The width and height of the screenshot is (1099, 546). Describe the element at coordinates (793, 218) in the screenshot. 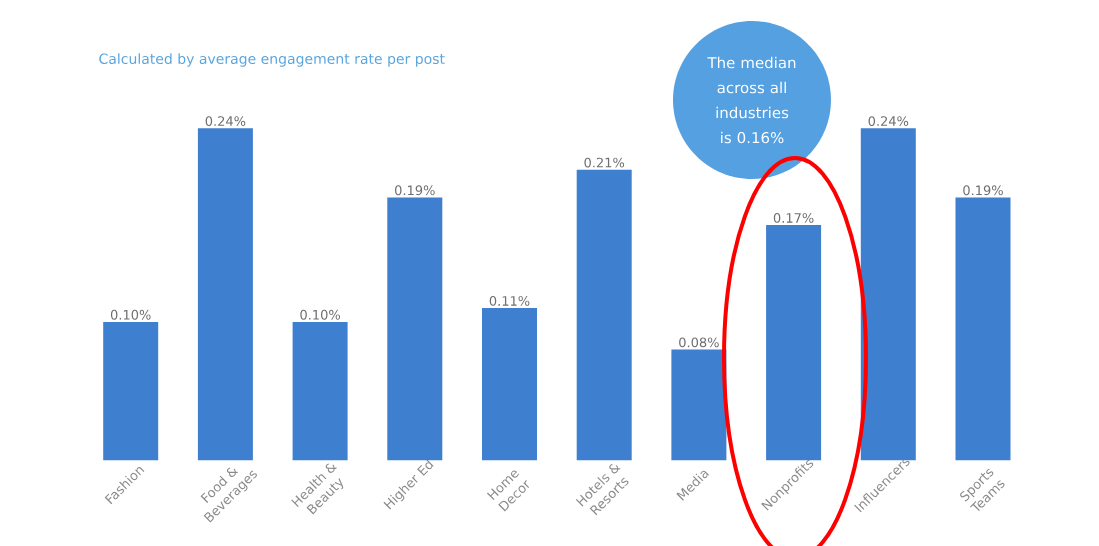

I see `data-label: 0.17%` at that location.